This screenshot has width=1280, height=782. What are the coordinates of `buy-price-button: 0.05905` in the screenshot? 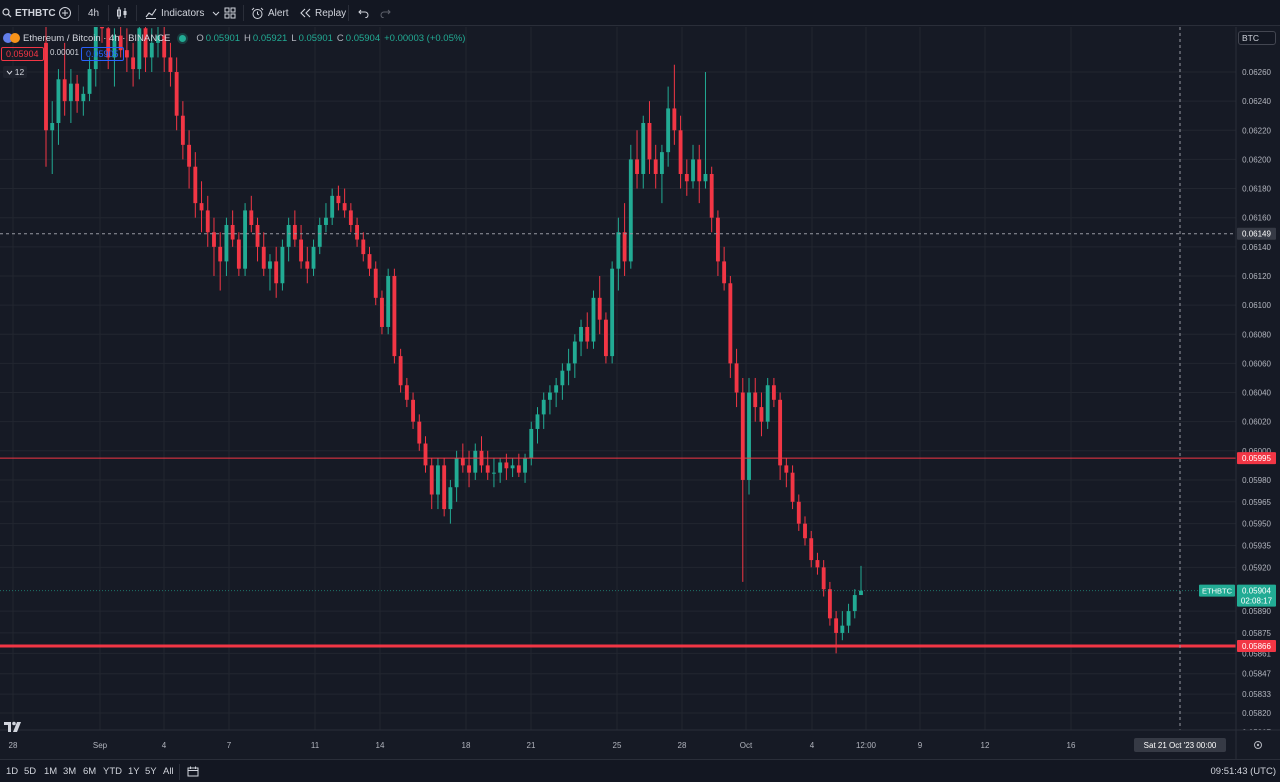 It's located at (102, 54).